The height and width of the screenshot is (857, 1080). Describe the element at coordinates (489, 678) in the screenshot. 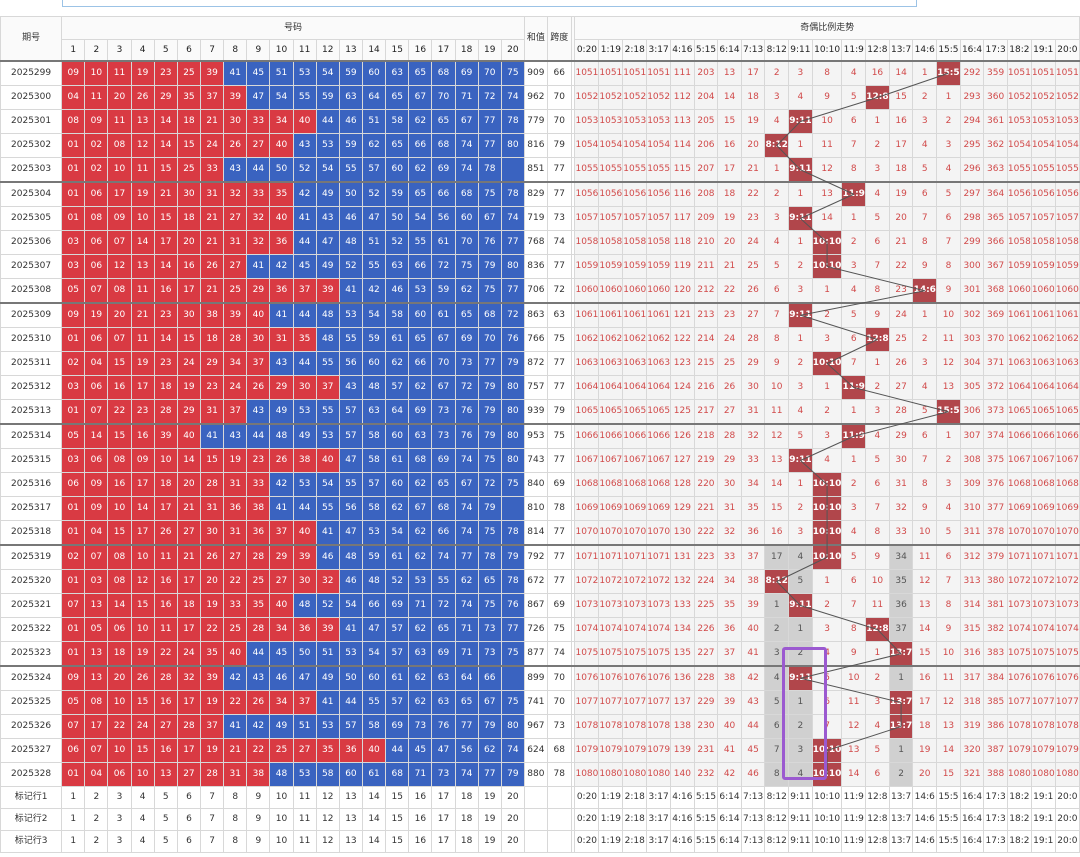

I see `number-ball: 66` at that location.